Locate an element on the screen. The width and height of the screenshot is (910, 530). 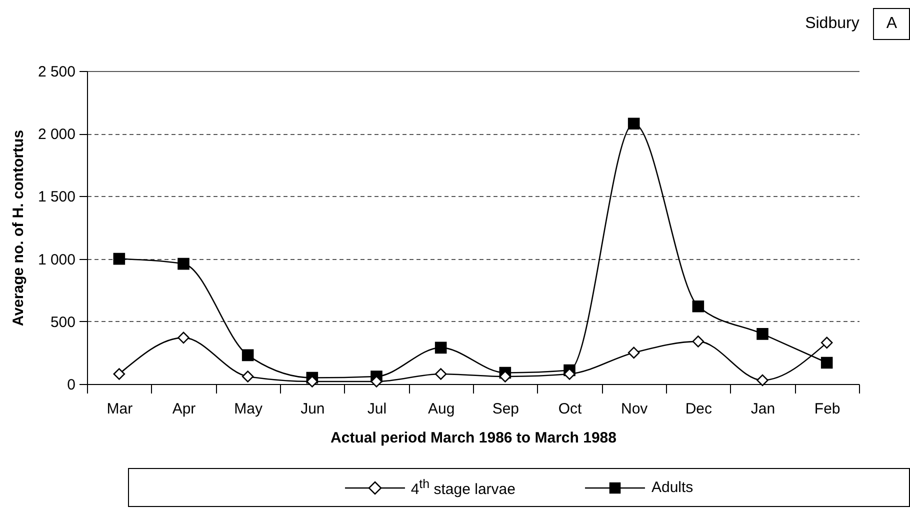
y-tick-label: 1 000 is located at coordinates (57, 259).